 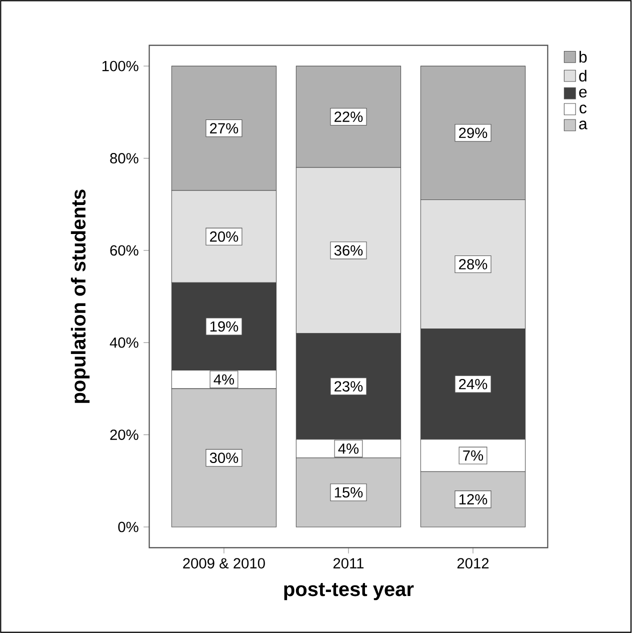 I want to click on legend-label: a, so click(x=583, y=125).